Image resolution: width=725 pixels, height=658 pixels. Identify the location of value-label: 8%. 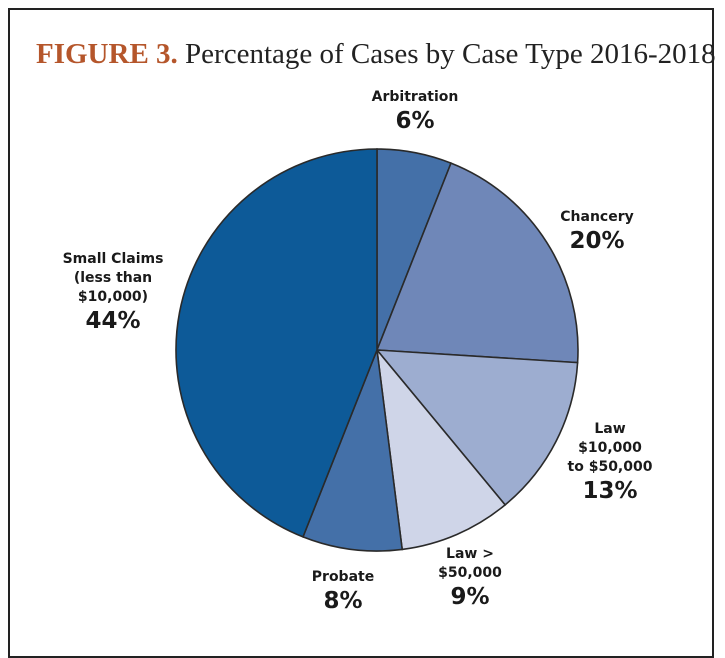
(343, 601).